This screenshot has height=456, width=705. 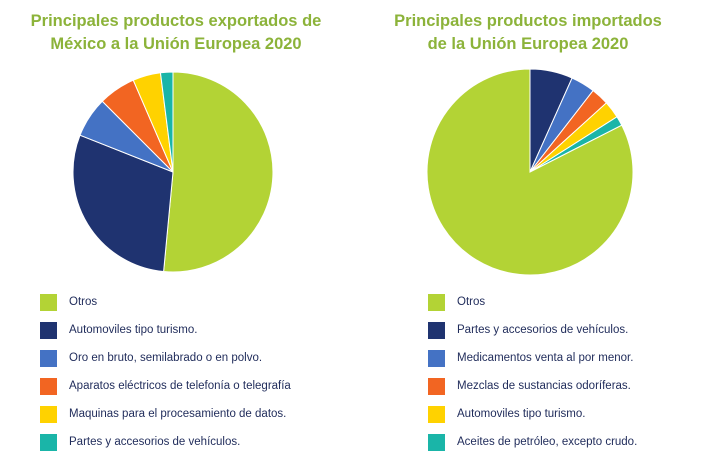 I want to click on import-pie-chart, so click(x=530, y=172).